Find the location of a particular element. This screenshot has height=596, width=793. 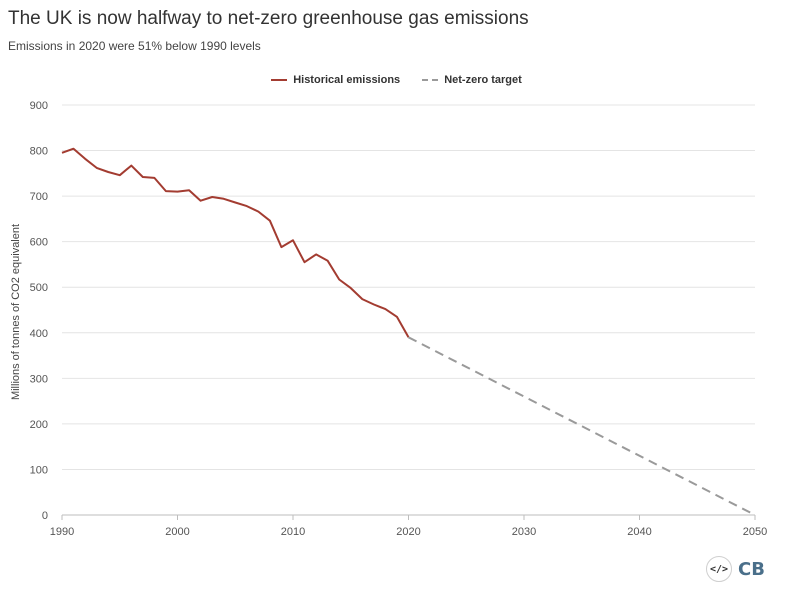

carbon-brief-logo: </> CB is located at coordinates (735, 569).